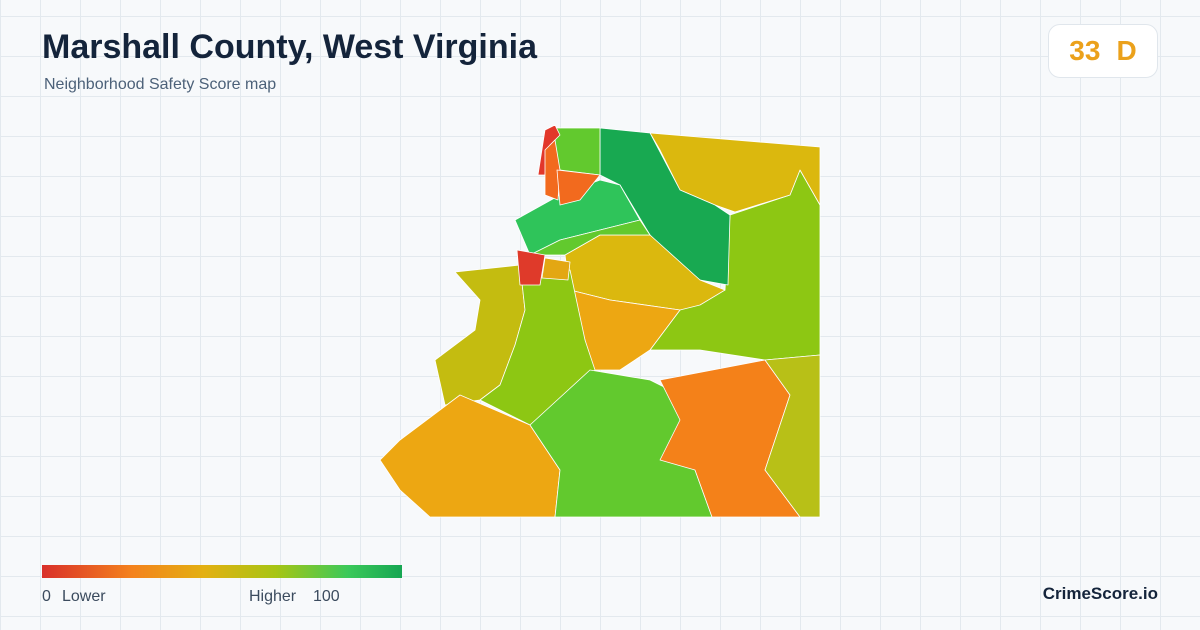 This screenshot has height=630, width=1200. What do you see at coordinates (326, 596) in the screenshot?
I see `legend-max: 100` at bounding box center [326, 596].